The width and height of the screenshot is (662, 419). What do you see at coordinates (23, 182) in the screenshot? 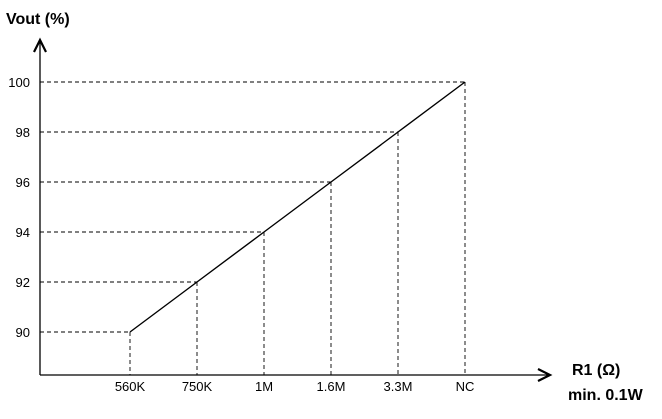
I see `y-tick-label: 96` at bounding box center [23, 182].